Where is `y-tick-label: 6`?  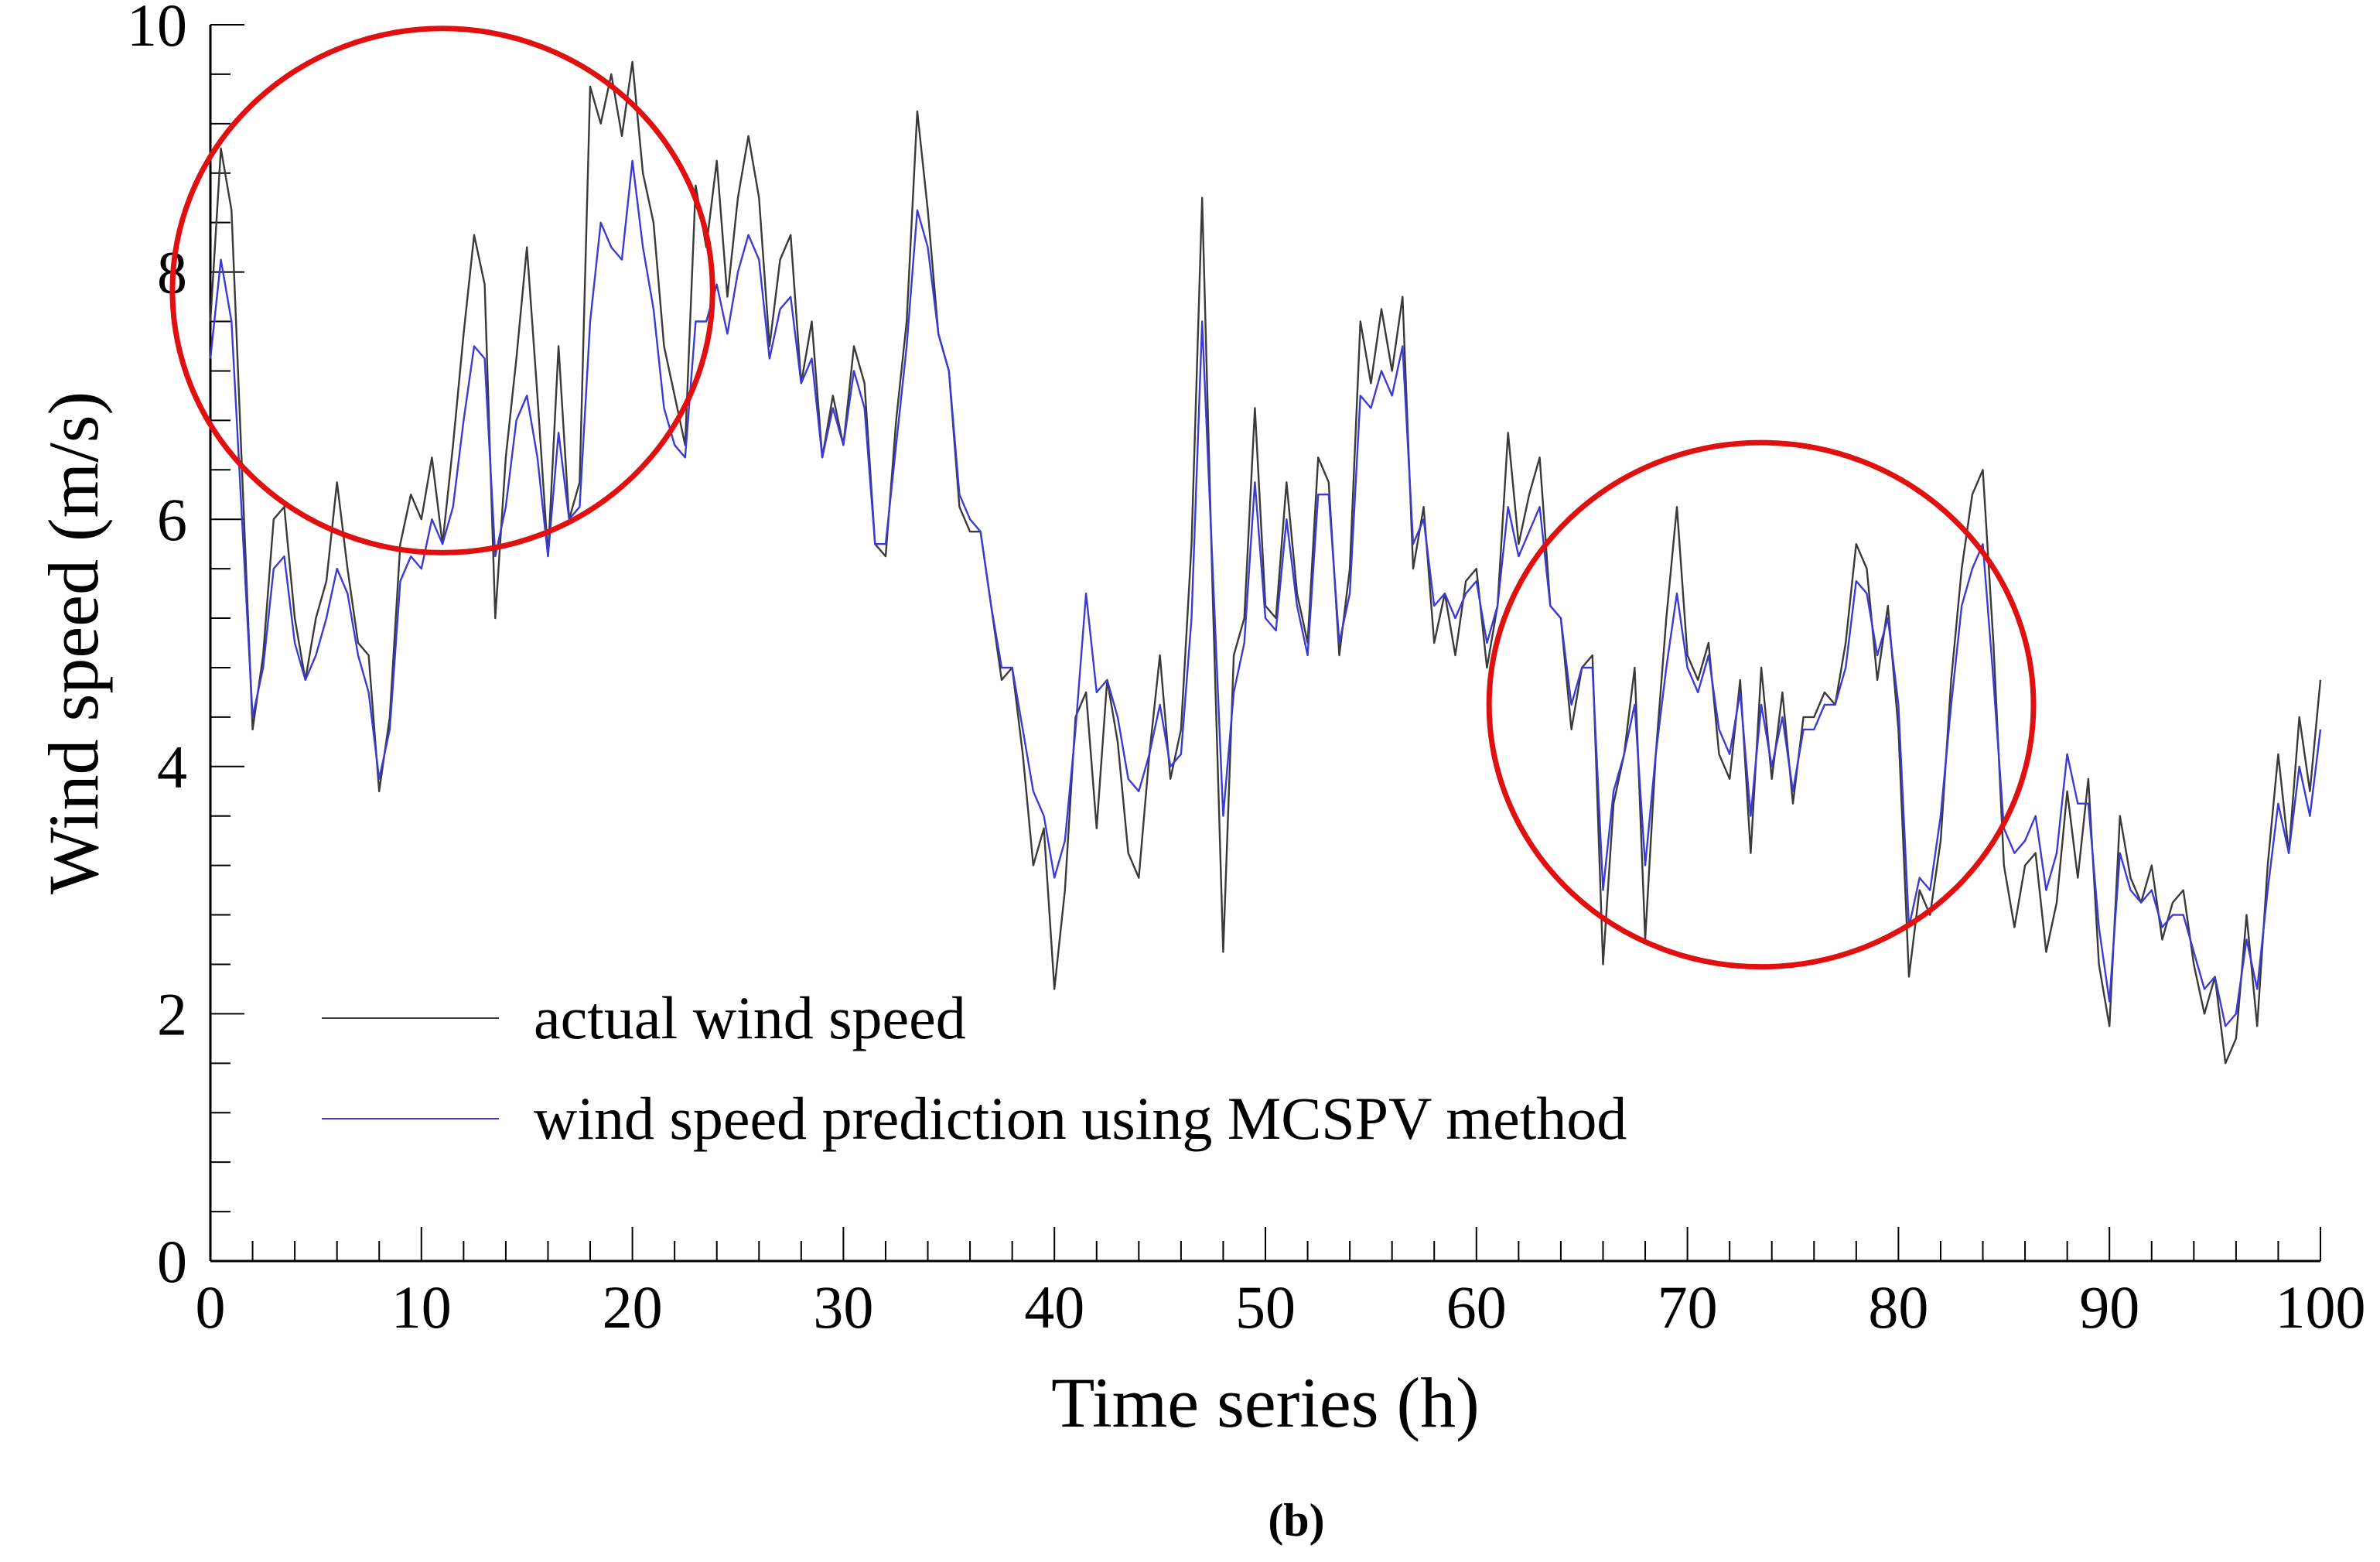 y-tick-label: 6 is located at coordinates (172, 519).